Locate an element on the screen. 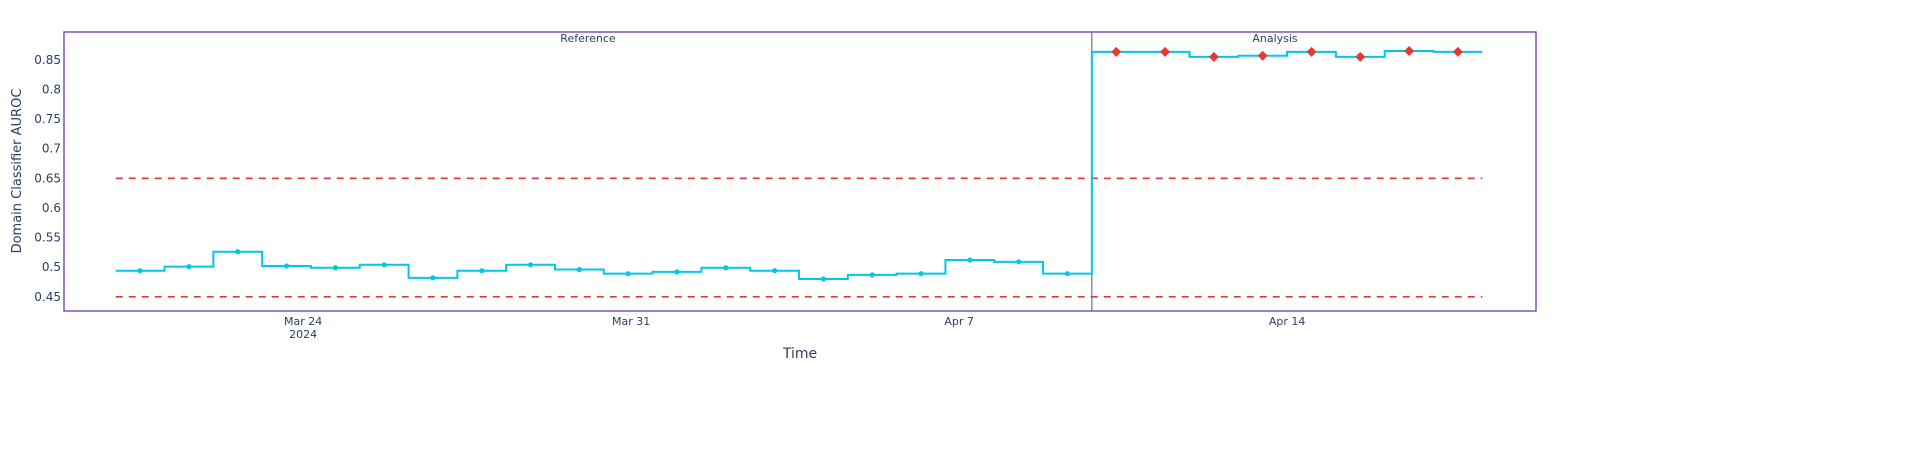 Image resolution: width=1911 pixels, height=462 pixels. y-axis-label: Domain Classifier AUROC is located at coordinates (17, 171).